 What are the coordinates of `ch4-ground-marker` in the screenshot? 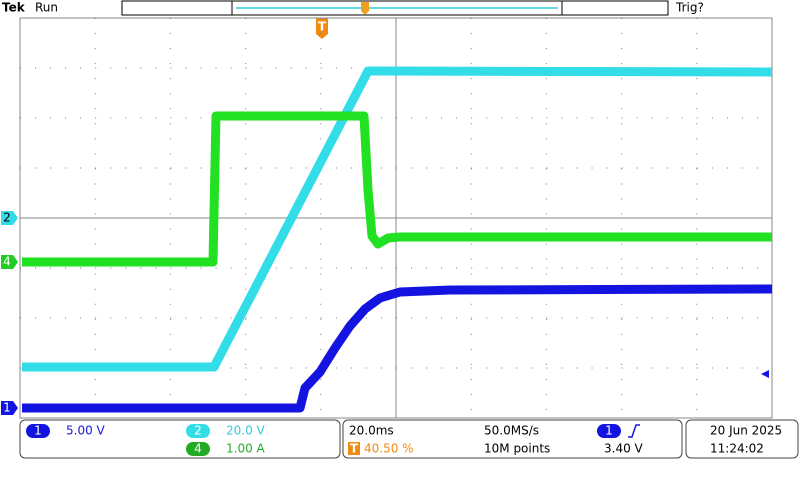 It's located at (9, 262).